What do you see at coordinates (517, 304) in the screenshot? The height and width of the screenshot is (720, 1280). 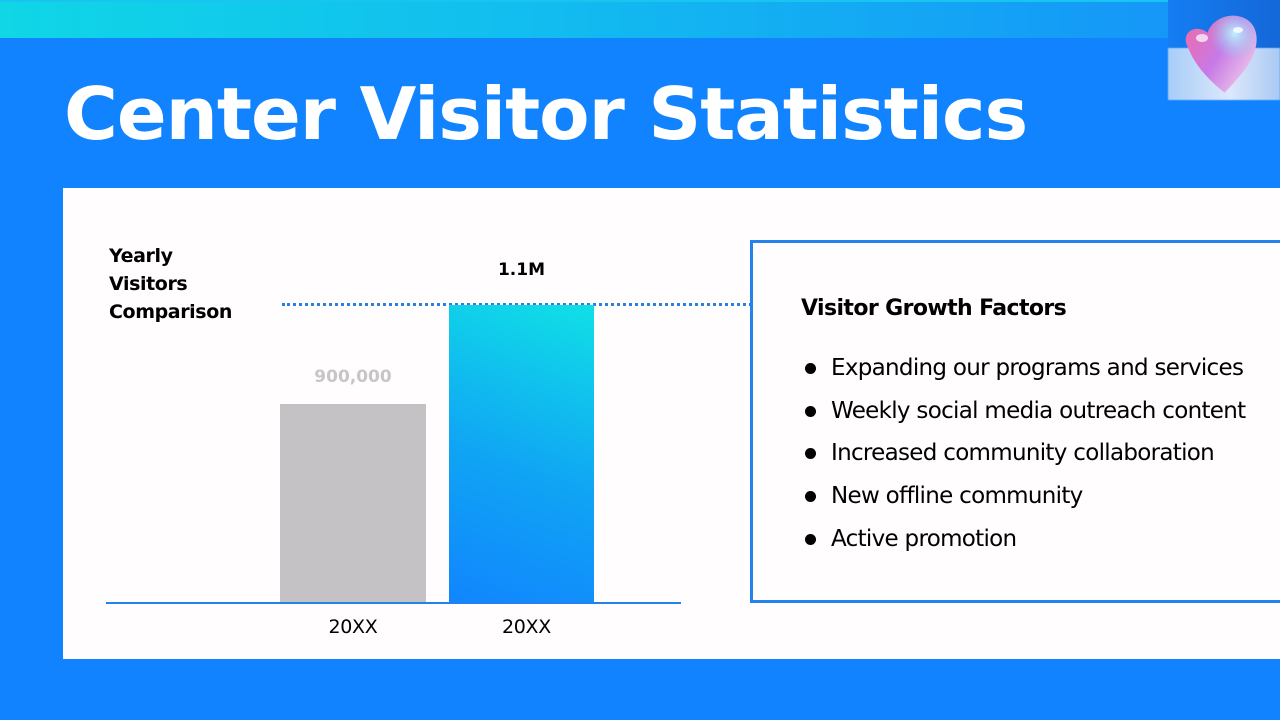 I see `reference-line` at bounding box center [517, 304].